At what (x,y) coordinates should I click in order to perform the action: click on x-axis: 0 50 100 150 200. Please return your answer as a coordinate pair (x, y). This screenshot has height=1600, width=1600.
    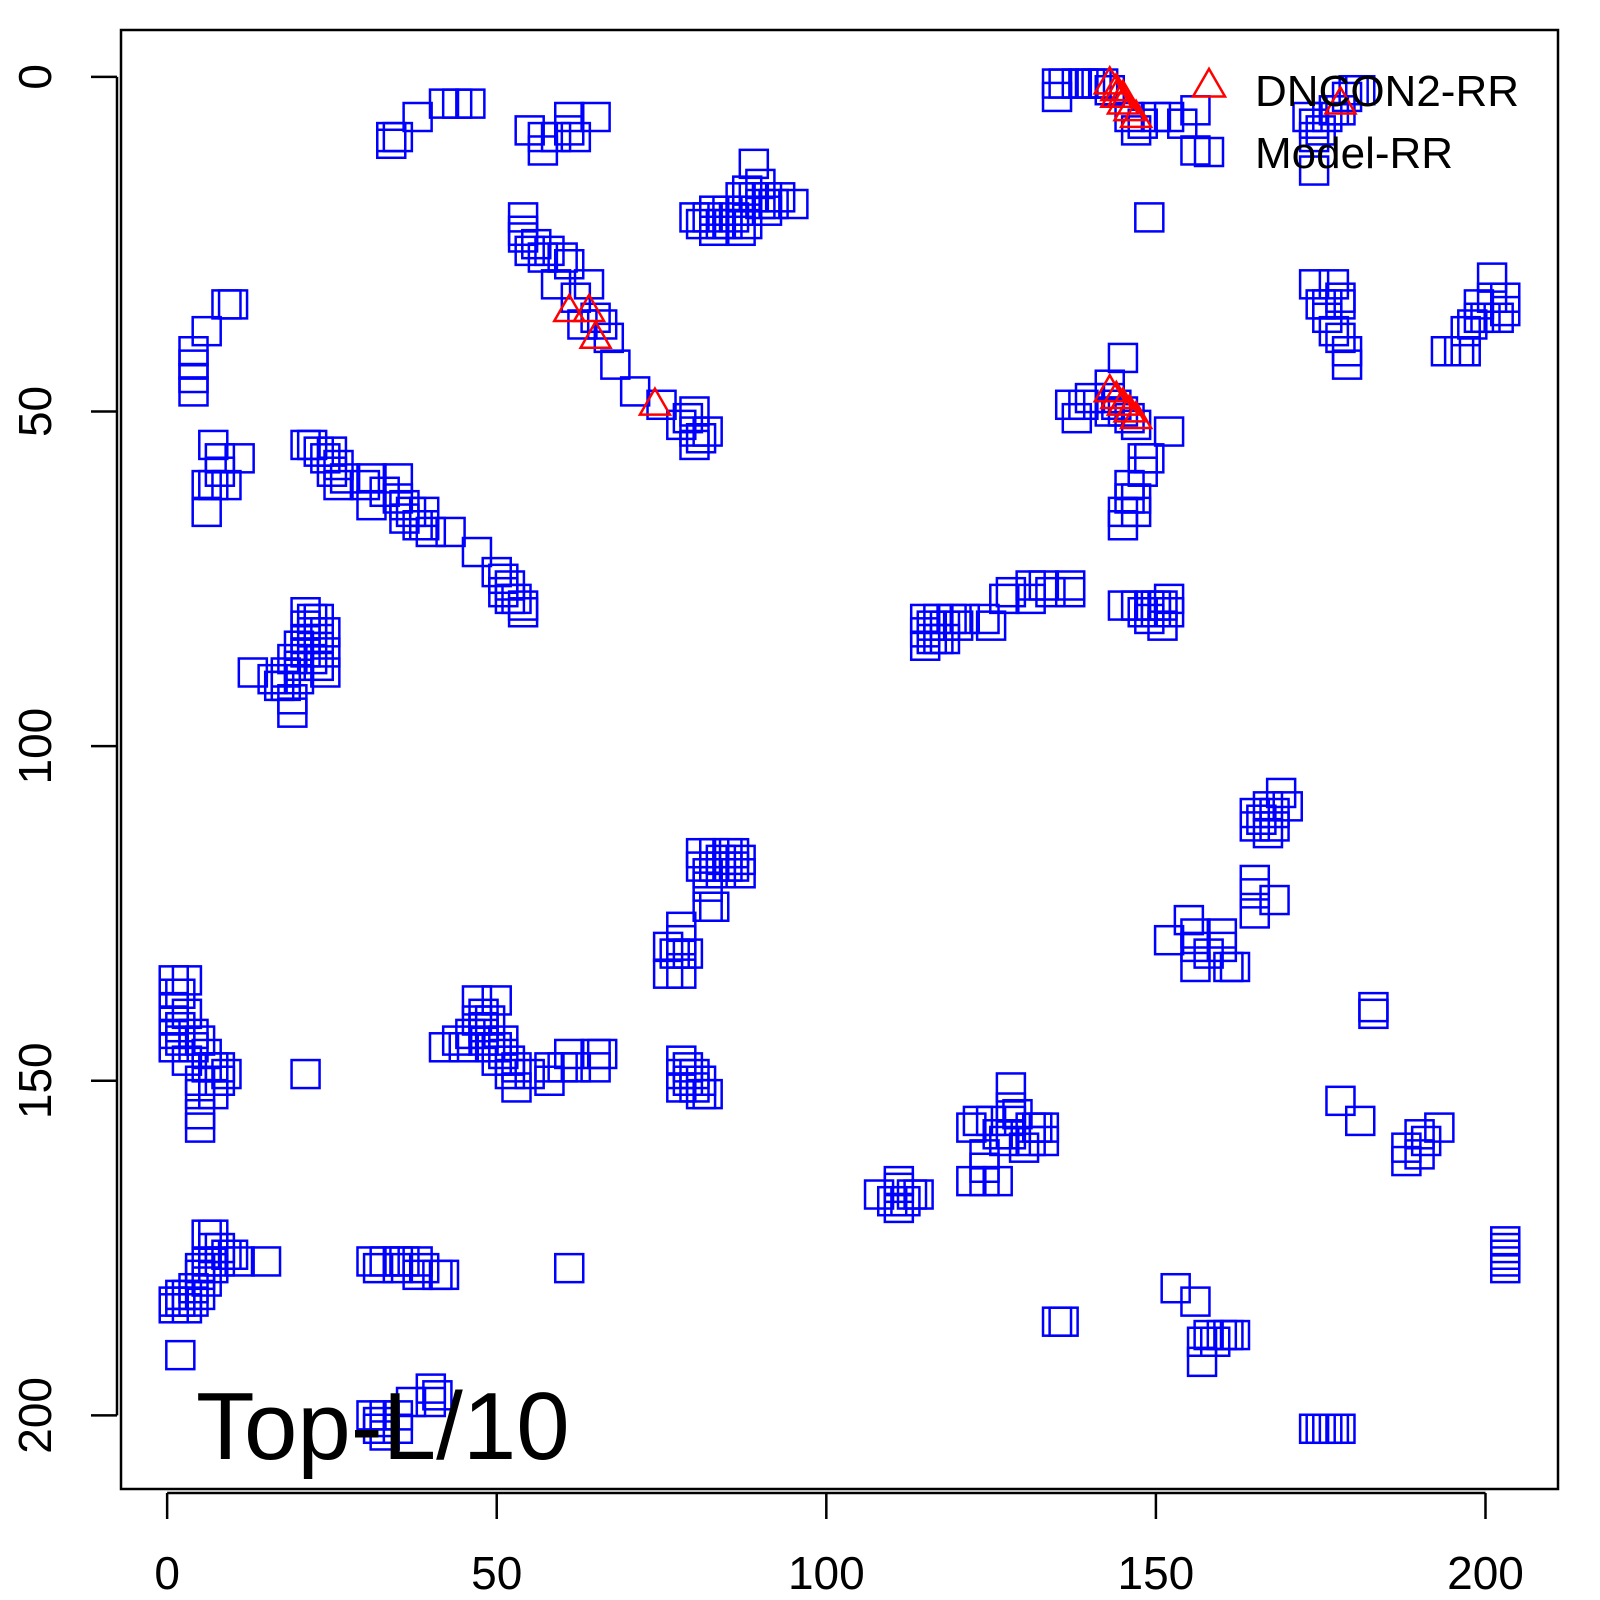
    Looking at the image, I should click on (839, 1545).